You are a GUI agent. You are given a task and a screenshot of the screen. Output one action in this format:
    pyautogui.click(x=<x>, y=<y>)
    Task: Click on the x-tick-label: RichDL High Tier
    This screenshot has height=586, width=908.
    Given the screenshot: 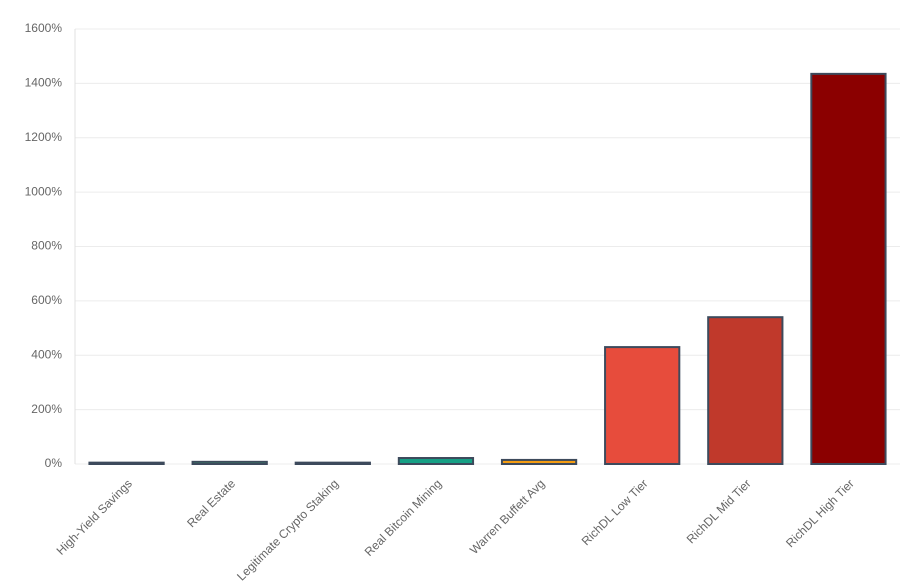 What is the action you would take?
    pyautogui.click(x=820, y=513)
    